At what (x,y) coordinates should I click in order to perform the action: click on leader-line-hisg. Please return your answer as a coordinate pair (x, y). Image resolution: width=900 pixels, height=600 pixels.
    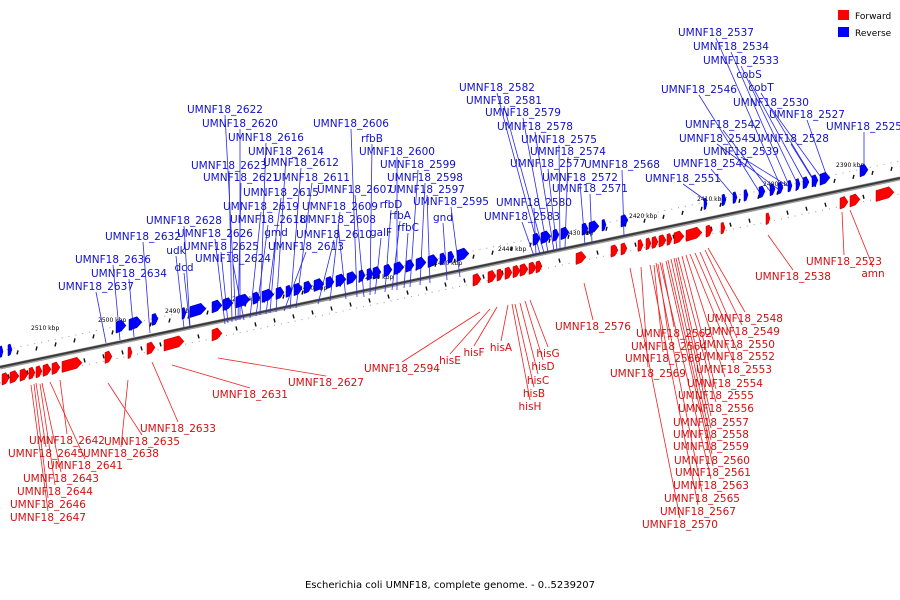
    Looking at the image, I should click on (539, 323).